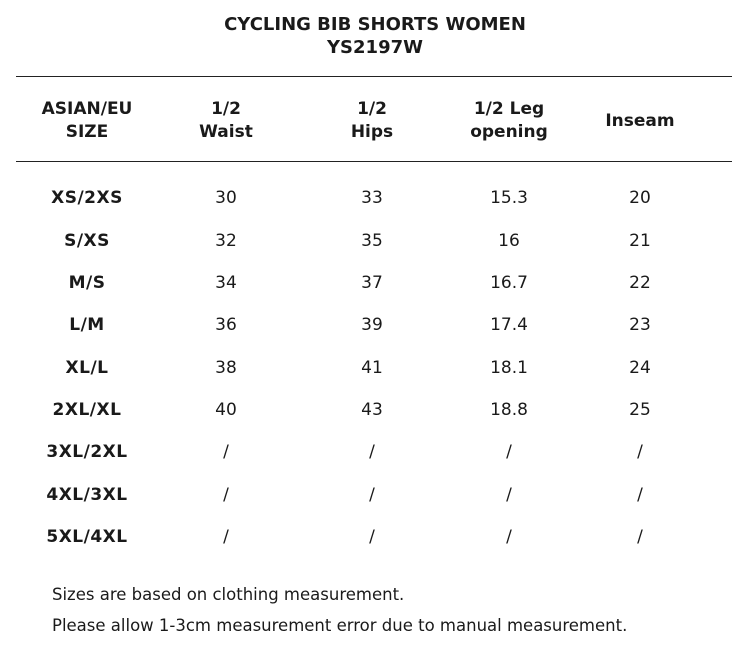  What do you see at coordinates (372, 132) in the screenshot?
I see `header-label: Hips` at bounding box center [372, 132].